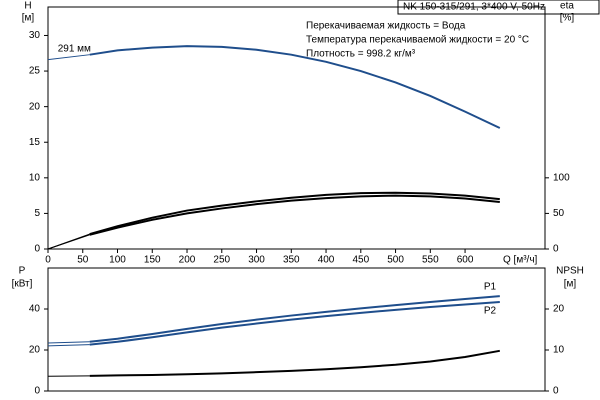 This screenshot has height=400, width=600. I want to click on y-tick-label: 40, so click(35, 309).